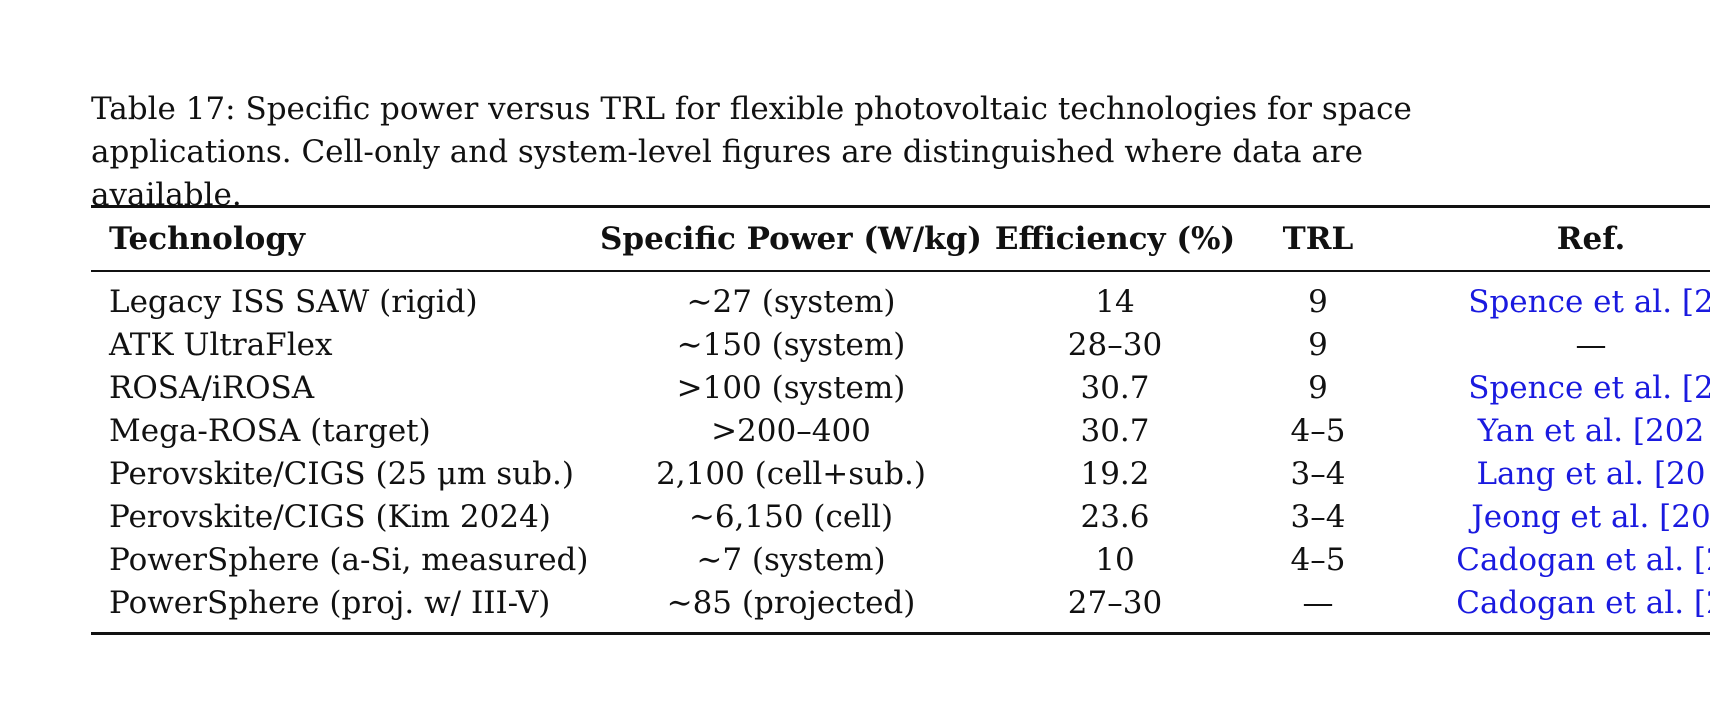 The width and height of the screenshot is (1710, 711). What do you see at coordinates (330, 516) in the screenshot?
I see `cell-technology: Perovskite/CIGS (Kim 2024)` at bounding box center [330, 516].